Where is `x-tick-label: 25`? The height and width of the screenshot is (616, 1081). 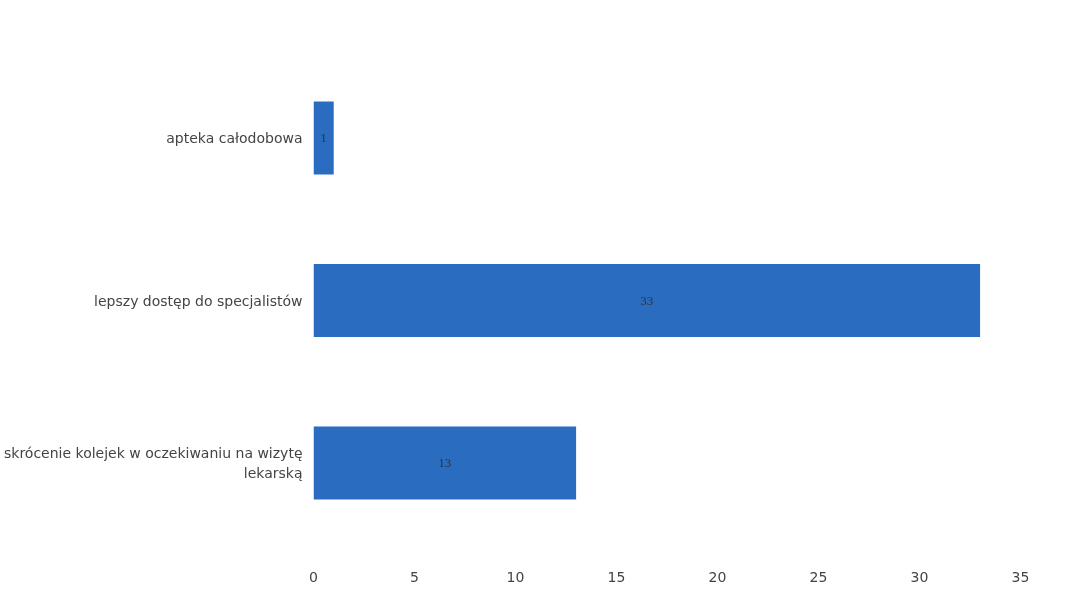
x-tick-label: 25 is located at coordinates (818, 576).